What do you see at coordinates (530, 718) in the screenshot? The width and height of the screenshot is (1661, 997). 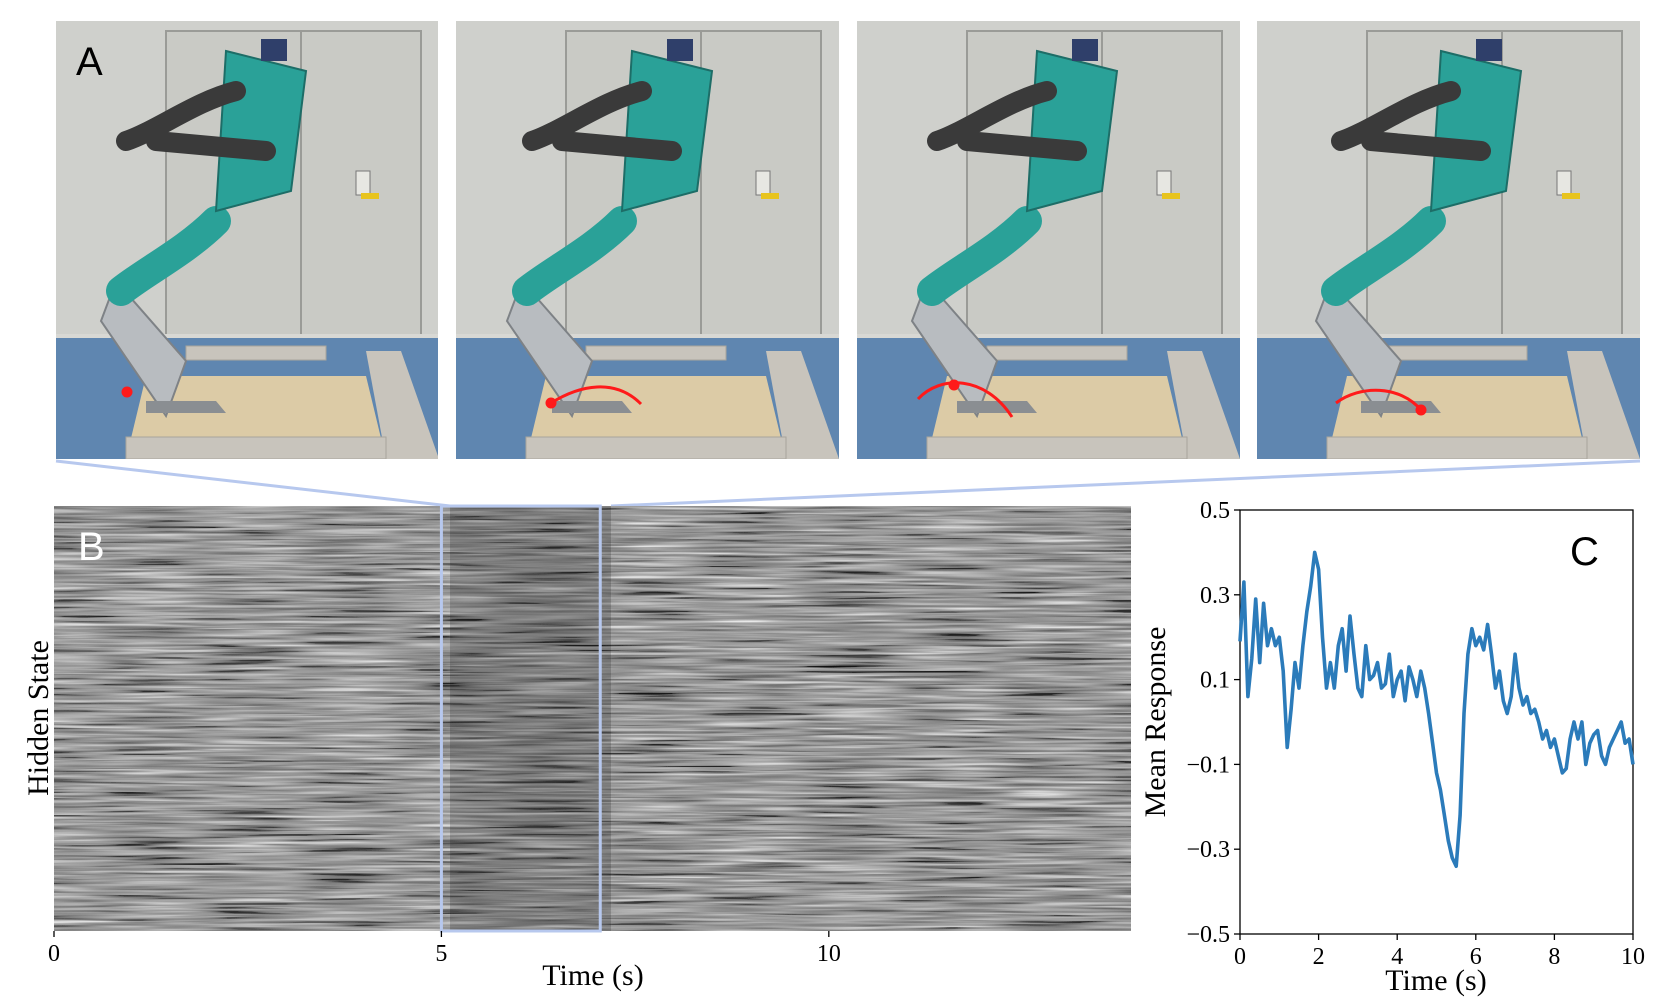 I see `heatmap-window-shade` at bounding box center [530, 718].